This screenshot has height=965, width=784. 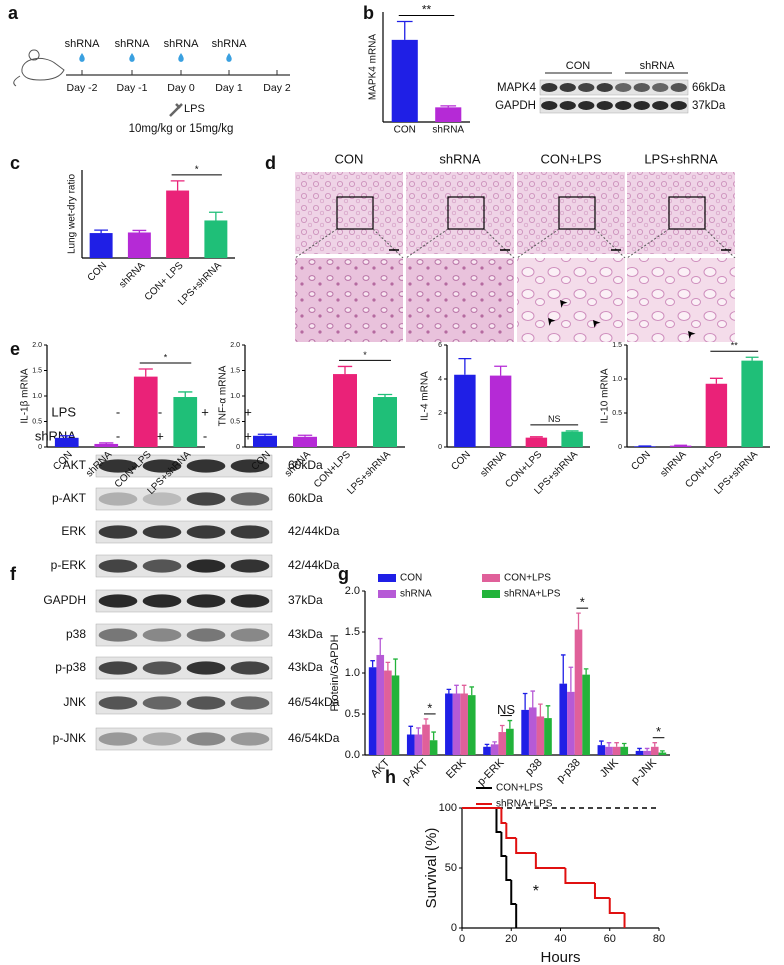 What do you see at coordinates (270, 163) in the screenshot?
I see `panel-label: d` at bounding box center [270, 163].